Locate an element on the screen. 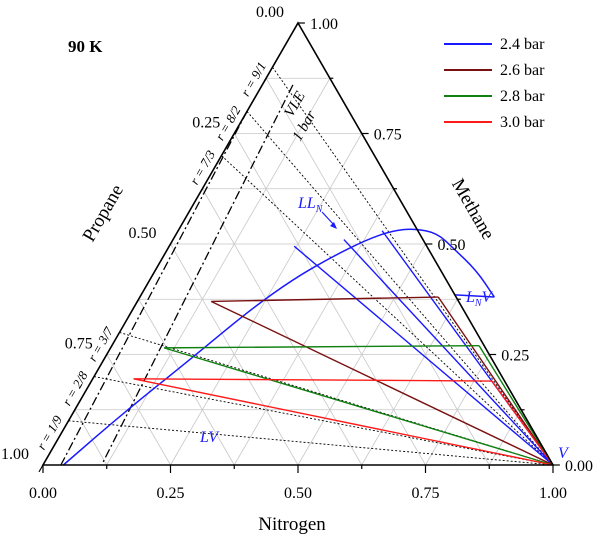 The width and height of the screenshot is (612, 539). lv-region-label: LV is located at coordinates (209, 437).